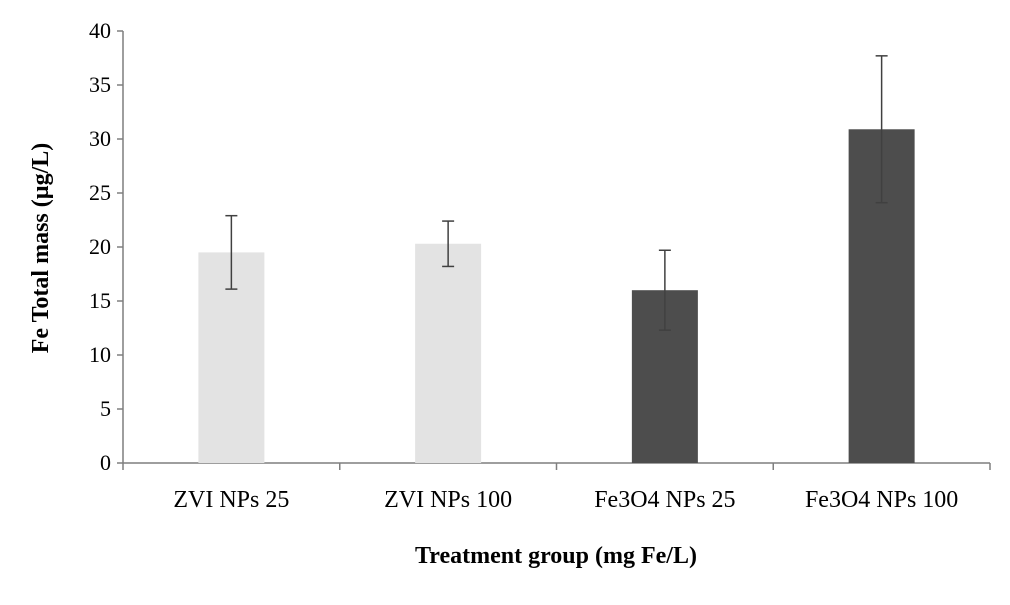  I want to click on x-axis-title: Treatment group (mg Fe/L), so click(556, 556).